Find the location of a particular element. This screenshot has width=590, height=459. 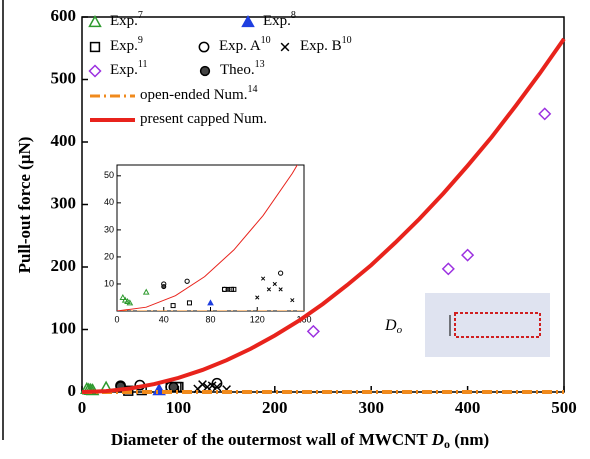

legend-entry: Exp.7 is located at coordinates (126, 19).